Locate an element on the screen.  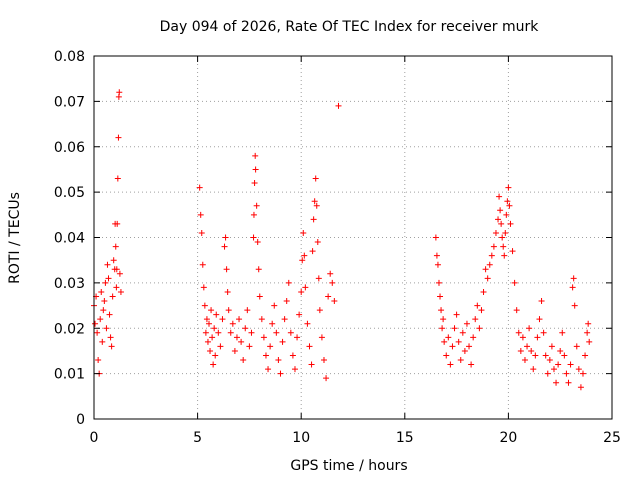
y-tick-label: 0.02 is located at coordinates (69, 329).